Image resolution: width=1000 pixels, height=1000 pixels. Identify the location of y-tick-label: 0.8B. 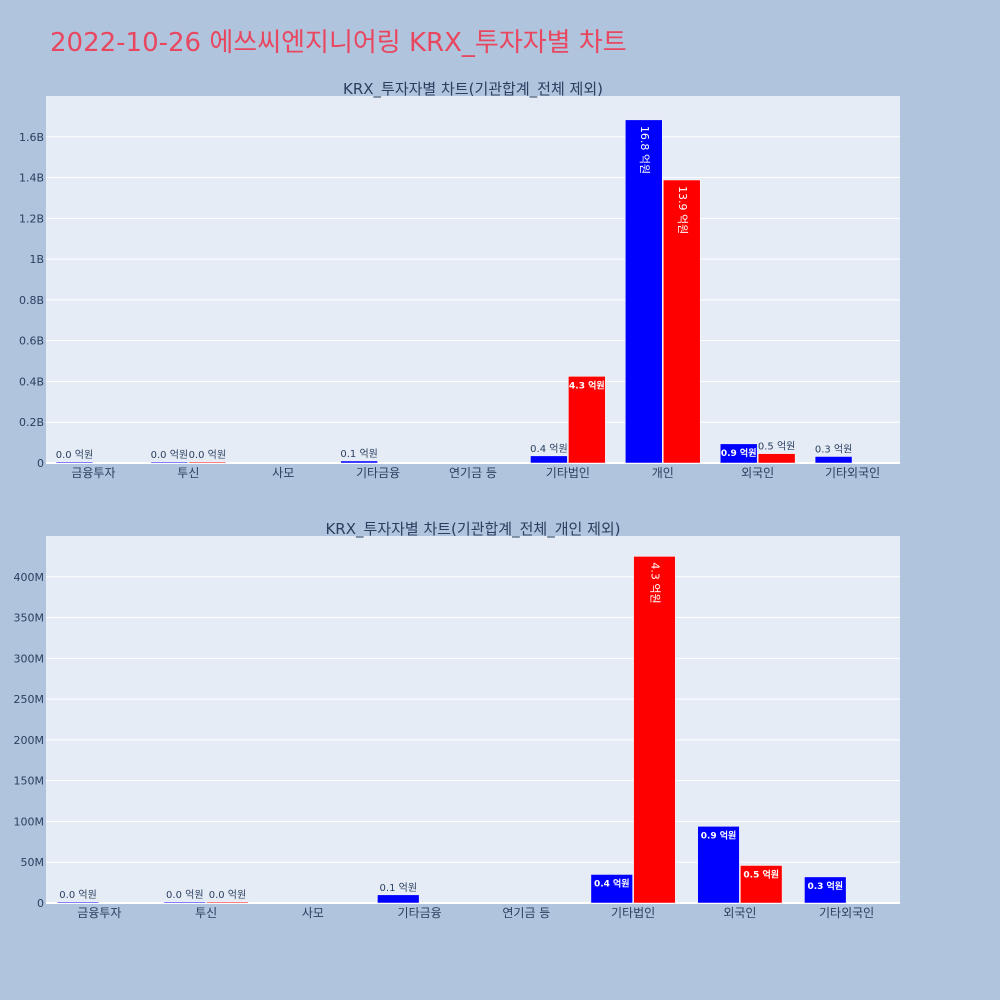
(31, 300).